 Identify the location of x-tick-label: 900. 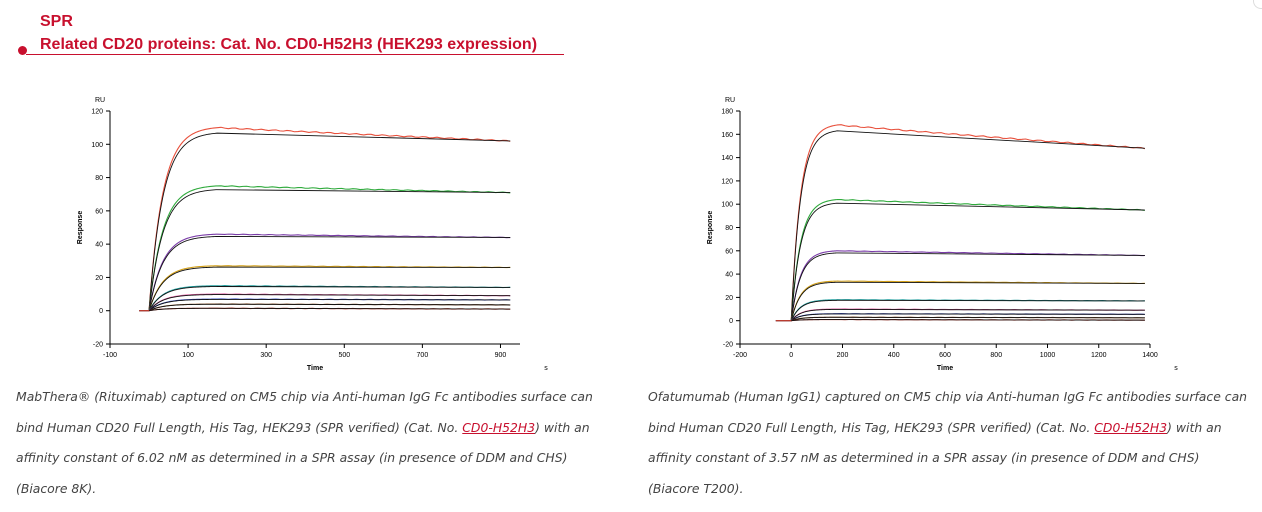
(501, 355).